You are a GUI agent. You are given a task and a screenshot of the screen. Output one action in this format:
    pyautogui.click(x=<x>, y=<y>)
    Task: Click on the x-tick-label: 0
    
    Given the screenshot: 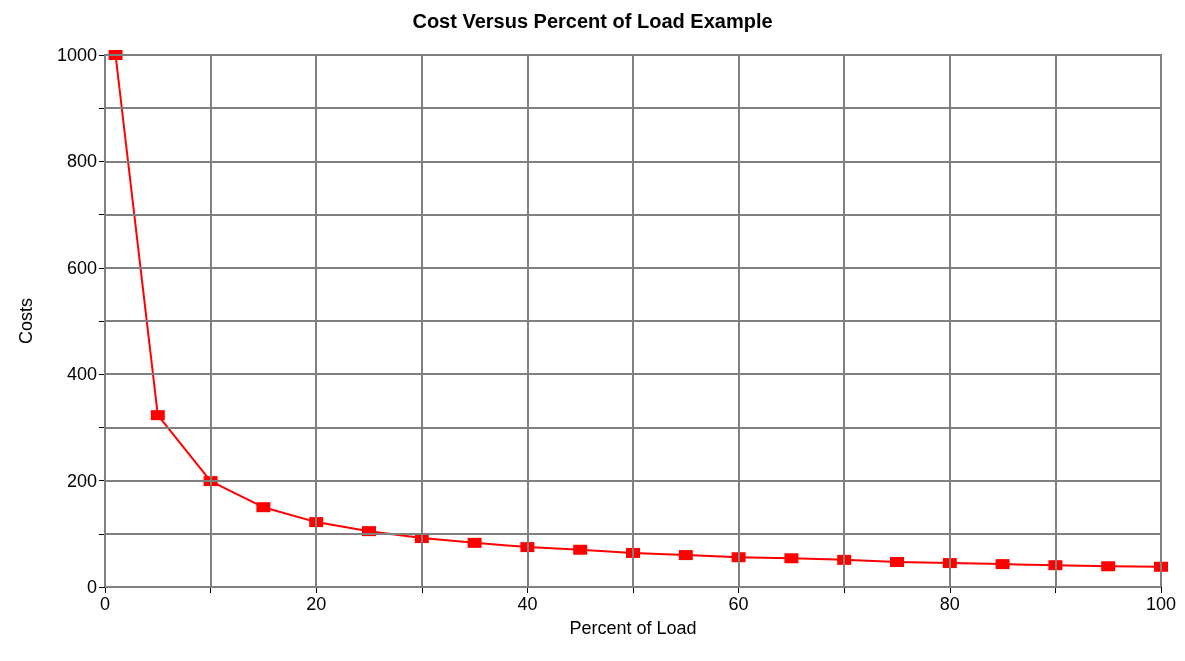 What is the action you would take?
    pyautogui.click(x=105, y=604)
    